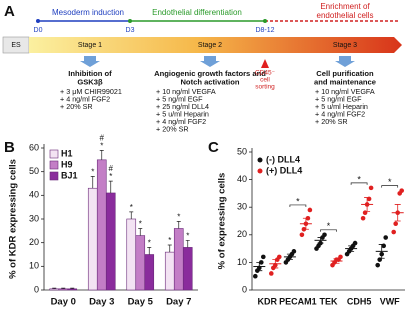  Describe the element at coordinates (182, 106) in the screenshot. I see `stage-item: + 25 ng/ml DLL4` at that location.